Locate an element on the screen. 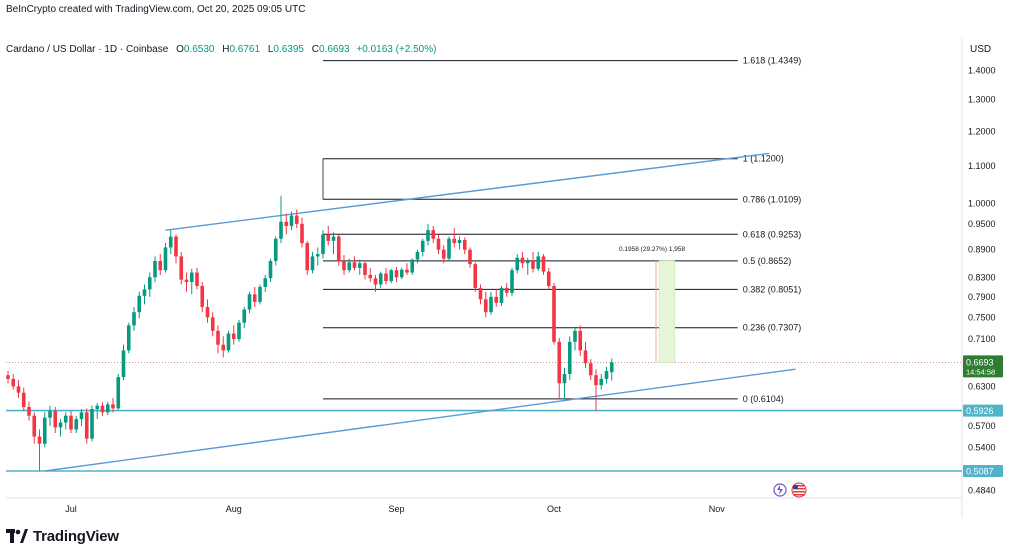  fib-level-label: 1 (1.1200) is located at coordinates (763, 159).